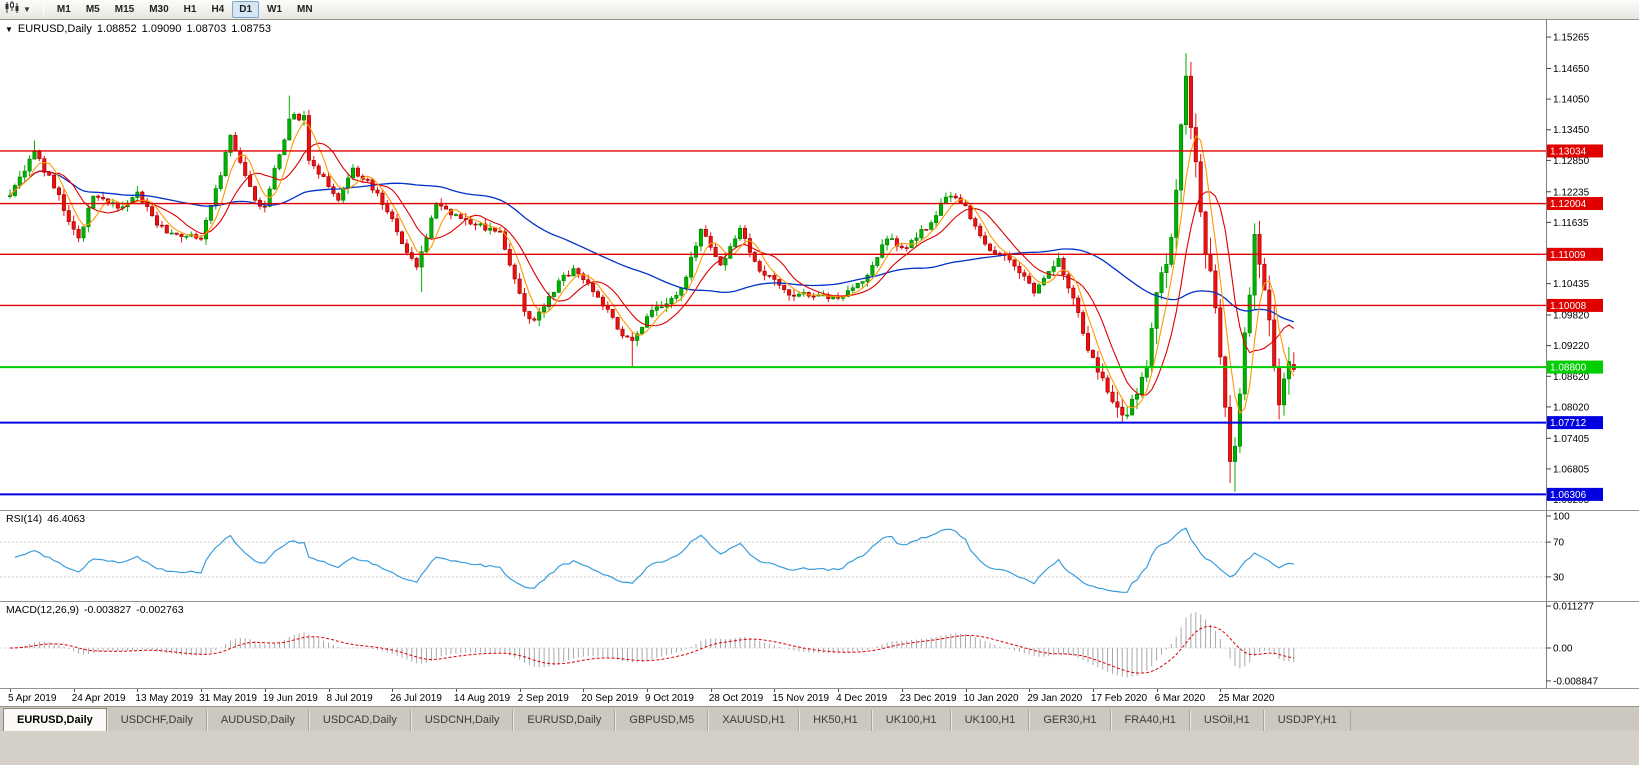 This screenshot has width=1639, height=765. What do you see at coordinates (159, 9) in the screenshot?
I see `timeframe-button-m30: M30` at bounding box center [159, 9].